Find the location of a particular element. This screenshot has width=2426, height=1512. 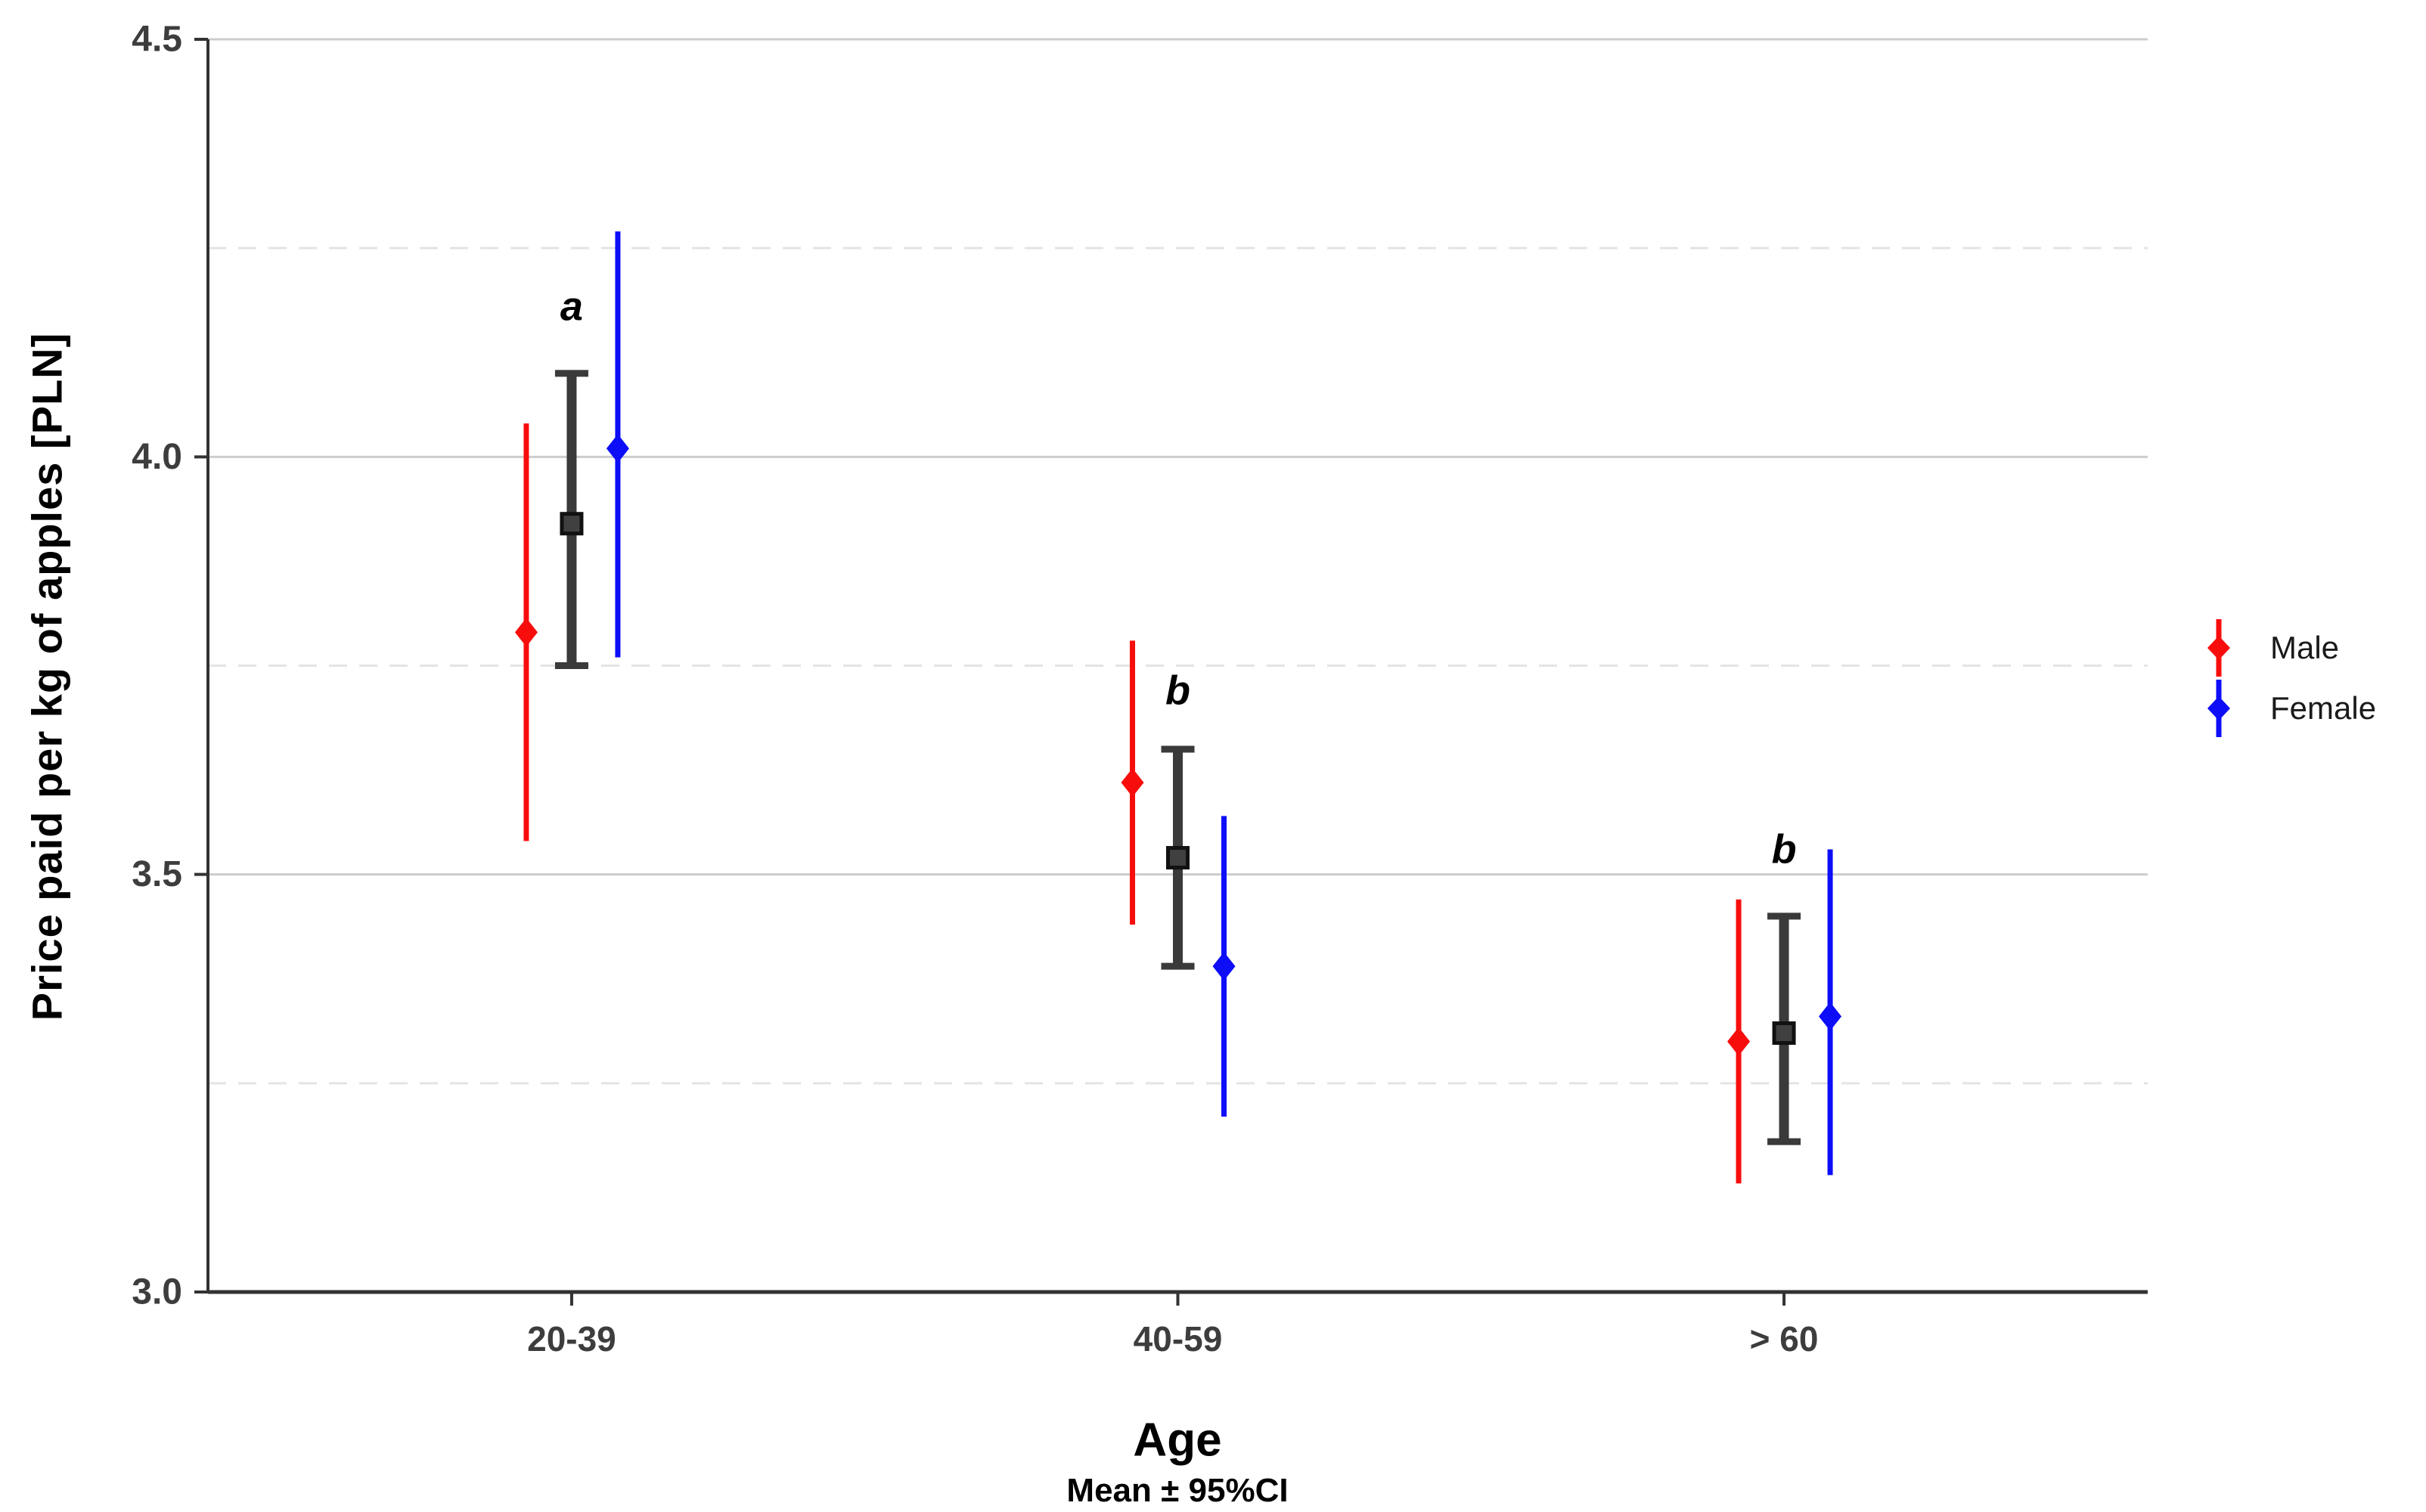

legend-row-male: Male is located at coordinates (2289, 648).